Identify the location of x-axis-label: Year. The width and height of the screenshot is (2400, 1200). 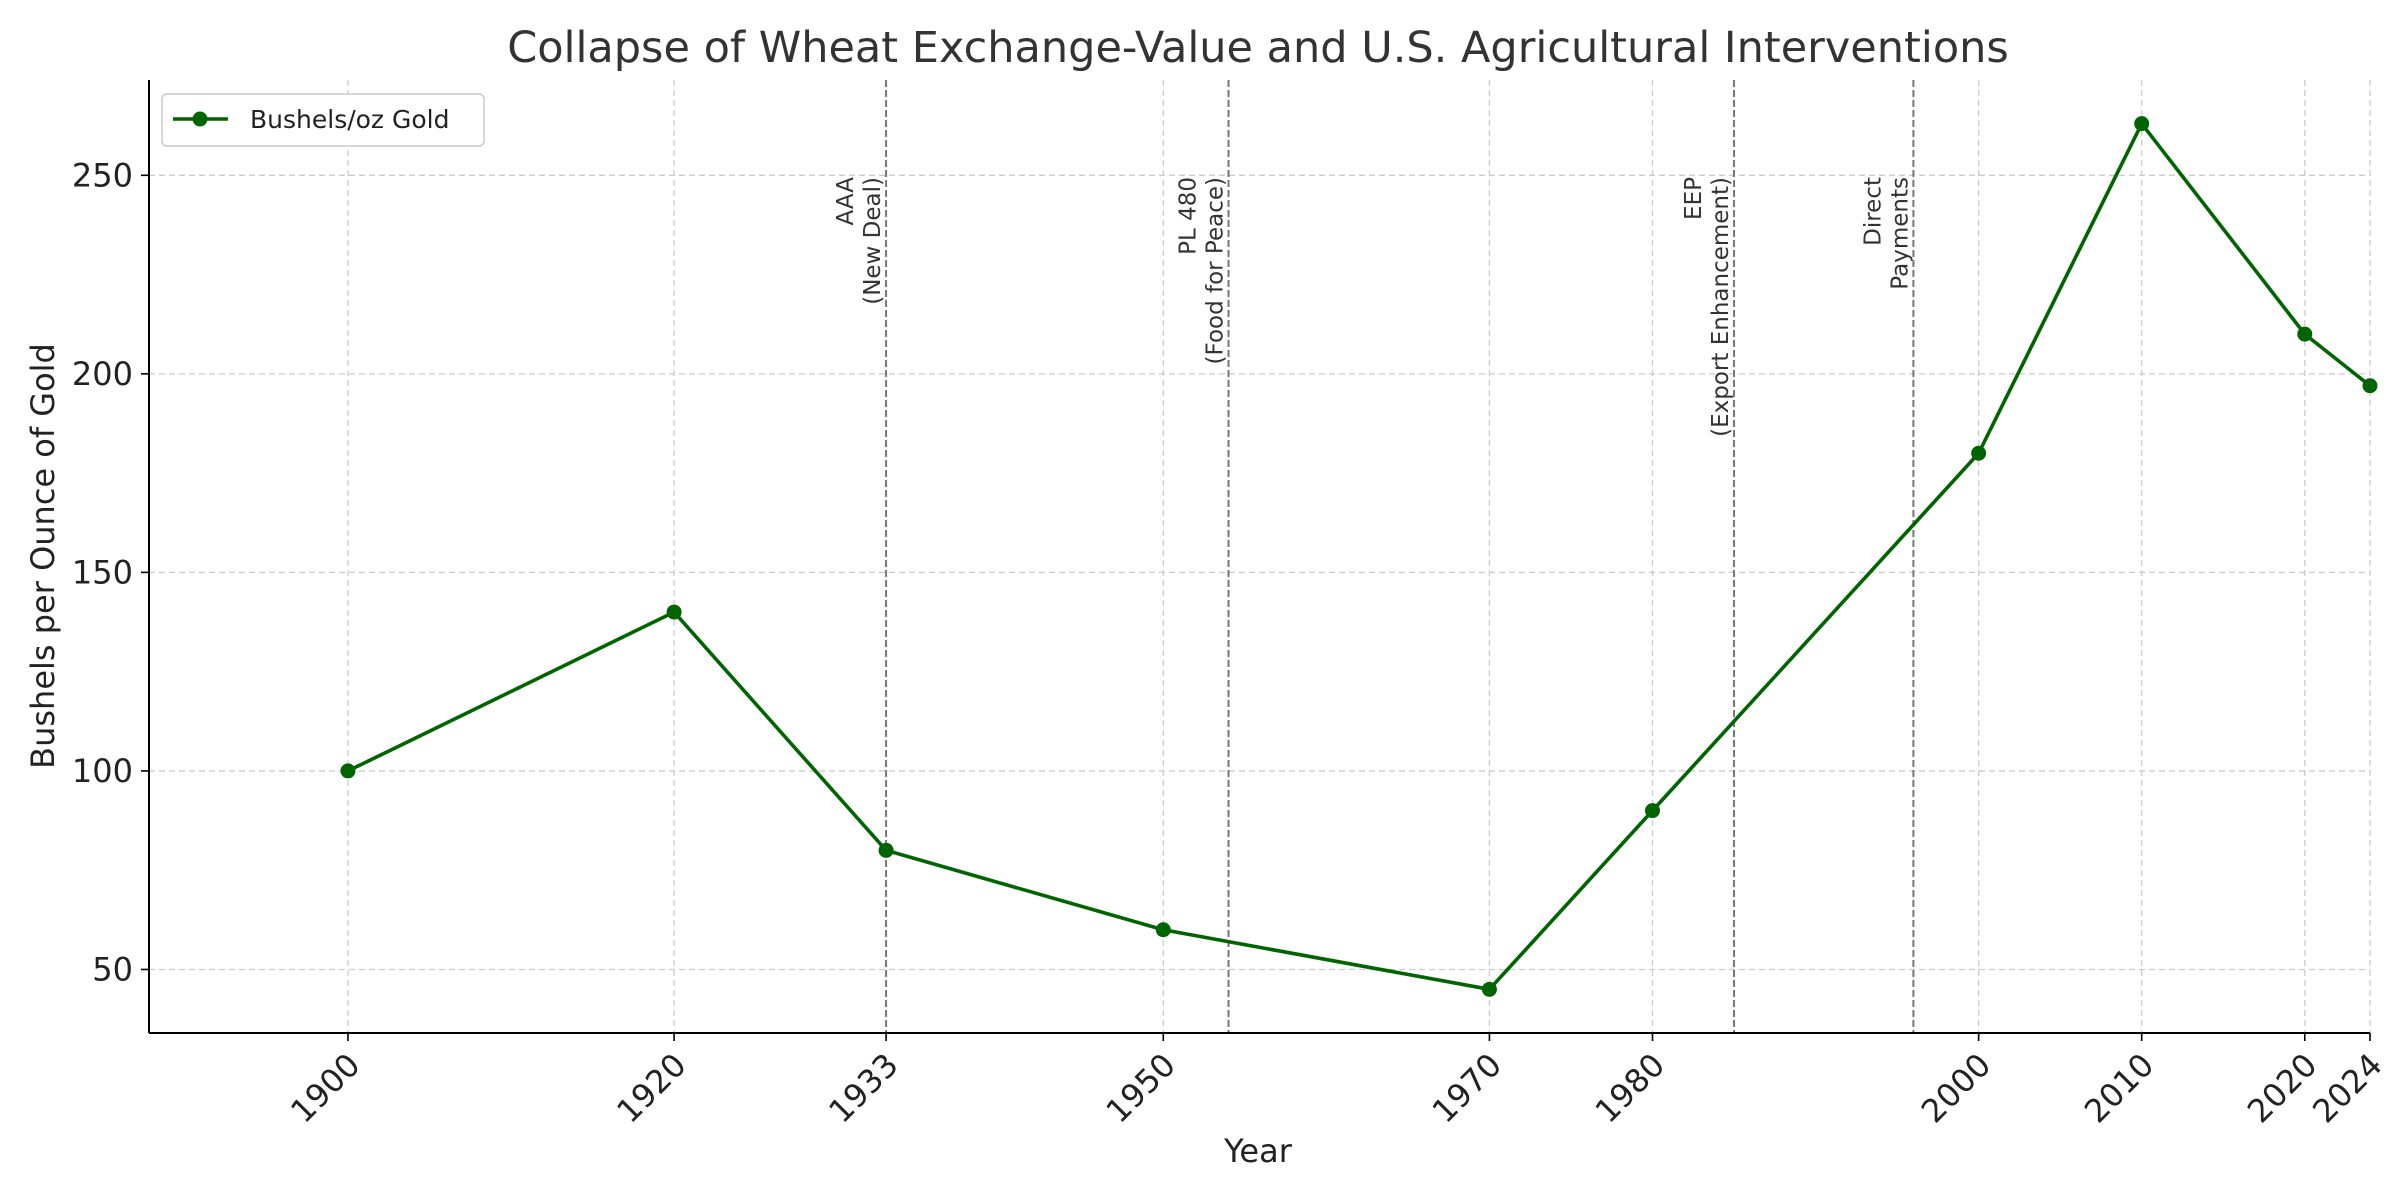
(1258, 1151).